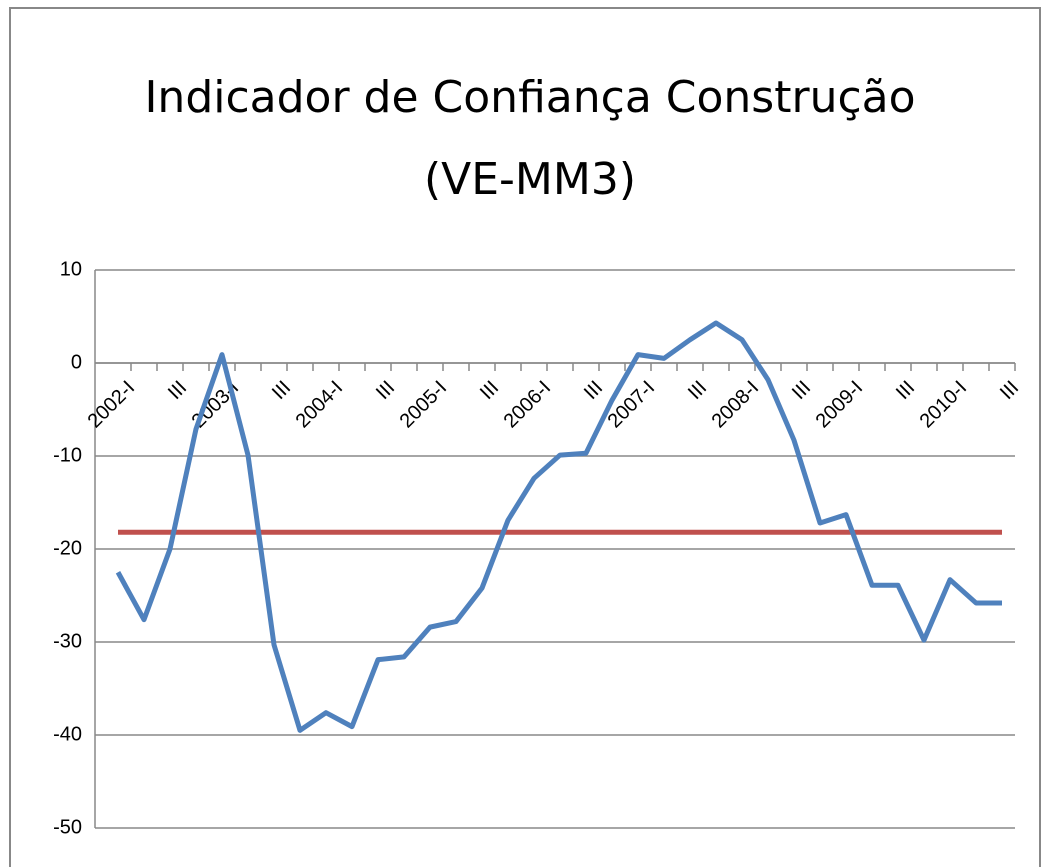 Image resolution: width=1046 pixels, height=867 pixels. What do you see at coordinates (71, 269) in the screenshot?
I see `y-tick-label: 10` at bounding box center [71, 269].